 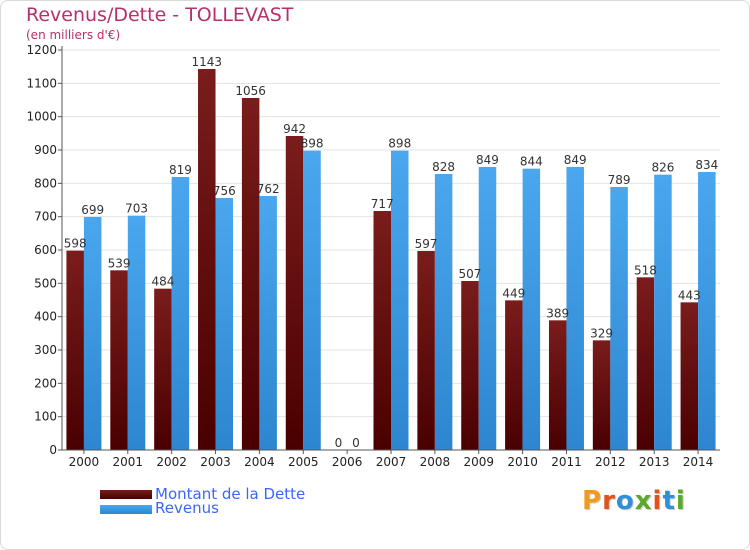 I want to click on value-label-revenue-2012: 789, so click(x=619, y=180).